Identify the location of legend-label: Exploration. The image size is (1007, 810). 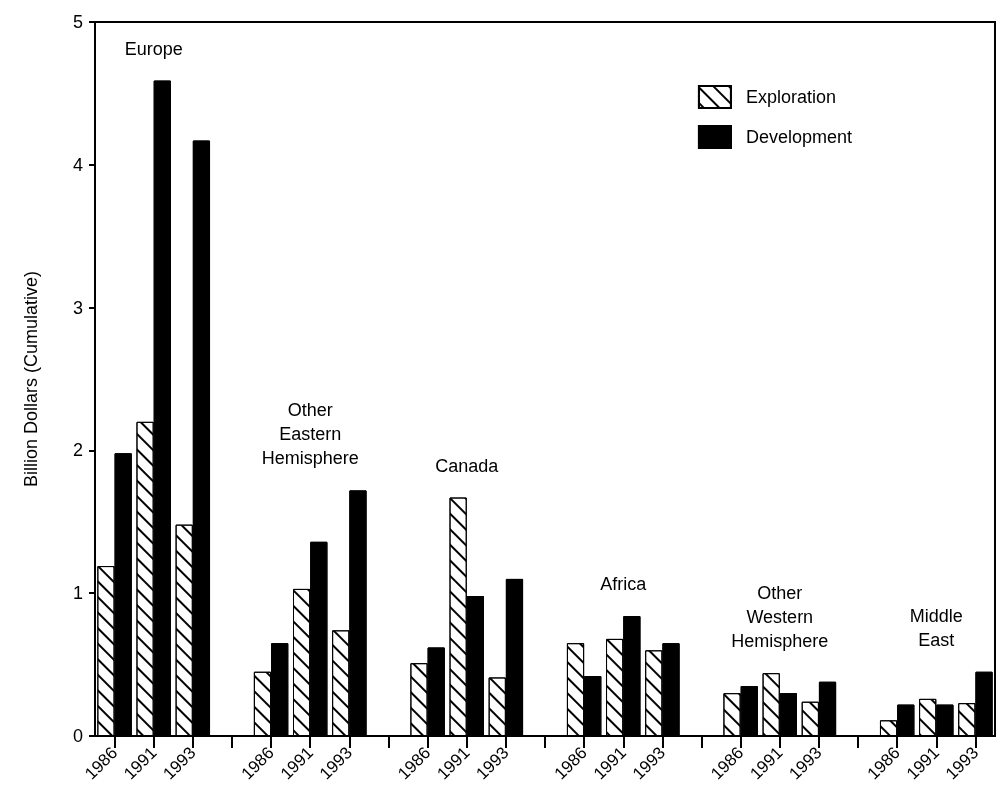
(790, 97).